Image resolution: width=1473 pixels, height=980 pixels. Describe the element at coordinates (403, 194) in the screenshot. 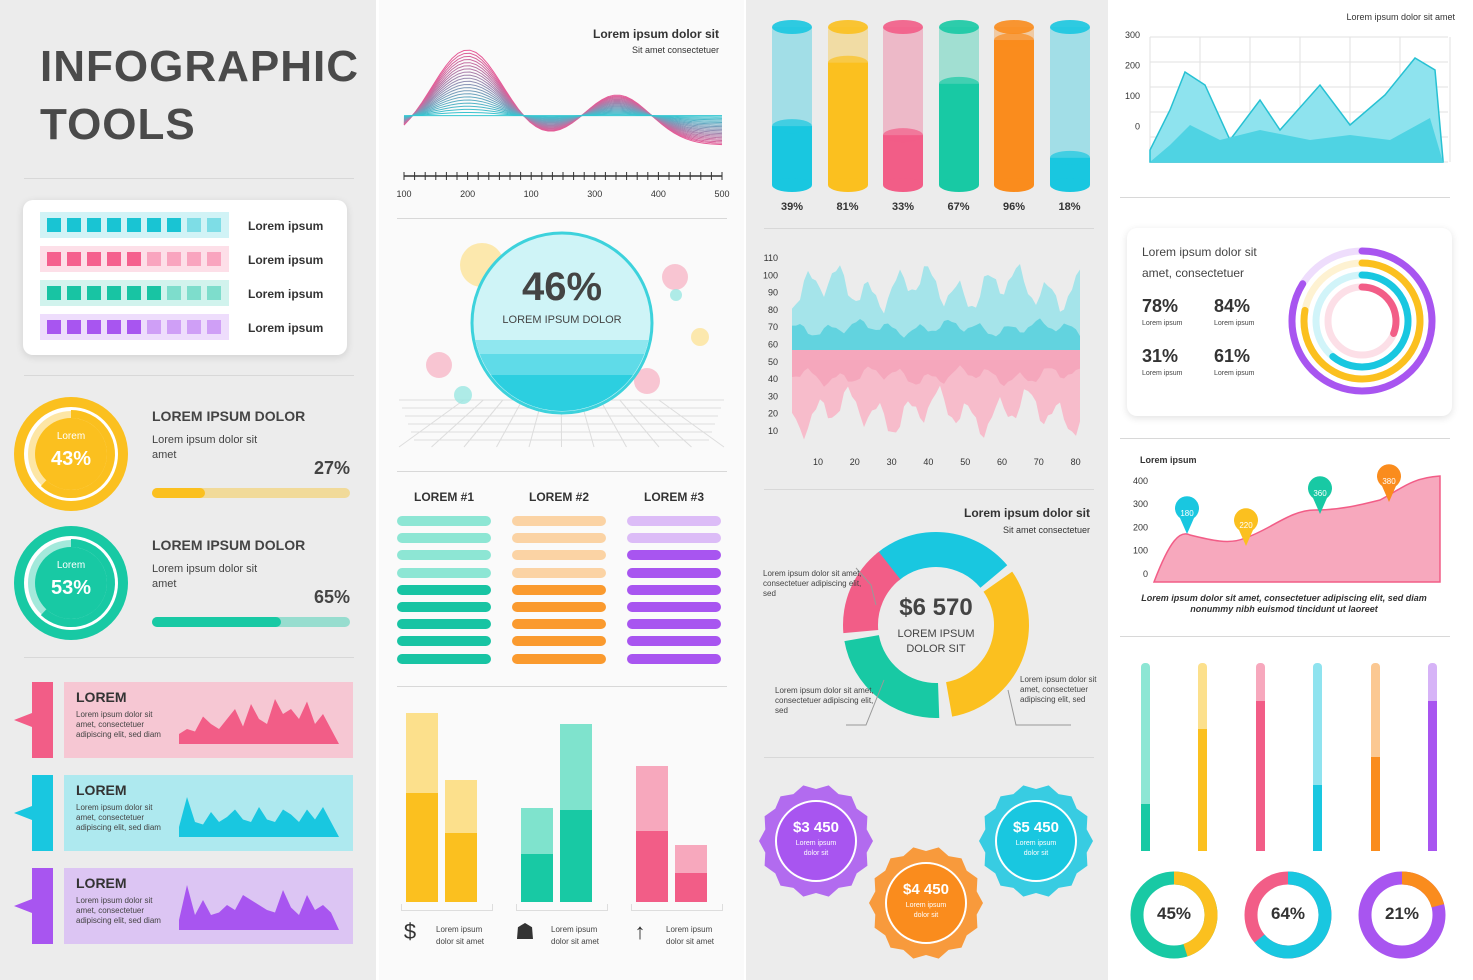

I see `wave-tick-label: 100` at that location.